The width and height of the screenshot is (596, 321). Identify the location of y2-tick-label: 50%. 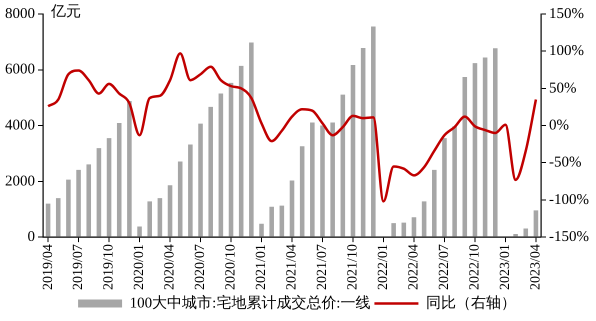
(563, 88).